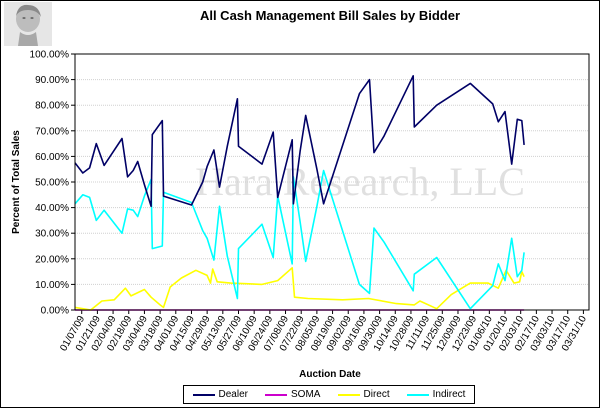 The image size is (600, 408). What do you see at coordinates (52, 157) in the screenshot?
I see `y-tick-label: 60.00%` at bounding box center [52, 157].